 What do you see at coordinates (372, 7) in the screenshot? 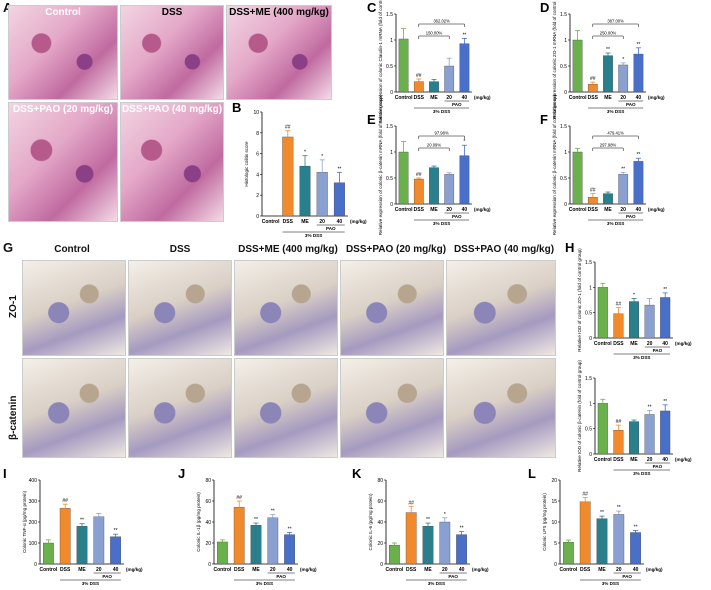
I see `panel-letter: C` at bounding box center [372, 7].